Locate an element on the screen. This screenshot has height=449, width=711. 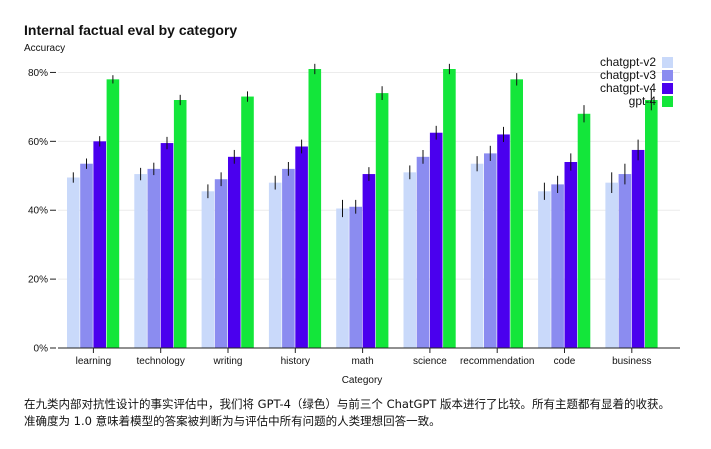
bar-chatgpt-v2-science is located at coordinates (410, 260).